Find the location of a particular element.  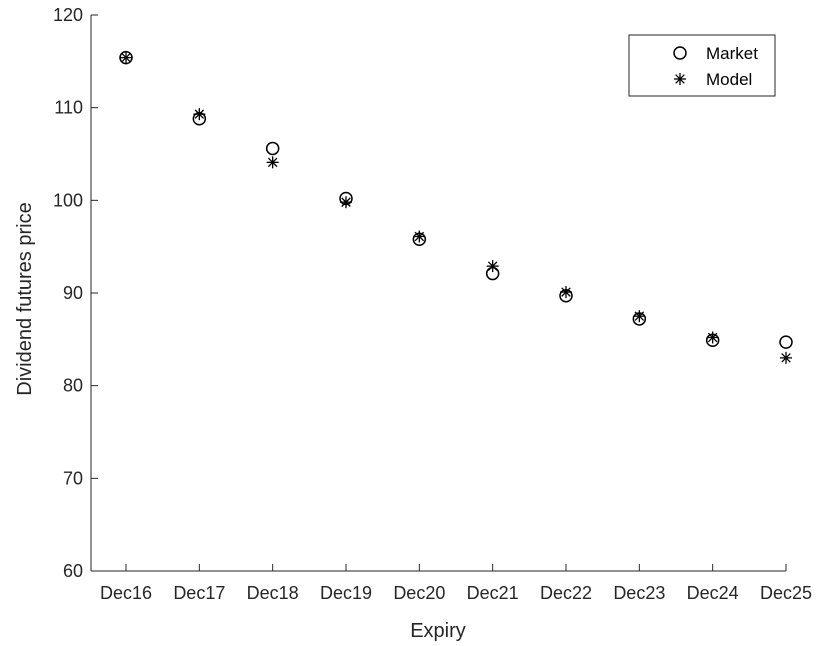

legend-asterisk-marker is located at coordinates (680, 79).